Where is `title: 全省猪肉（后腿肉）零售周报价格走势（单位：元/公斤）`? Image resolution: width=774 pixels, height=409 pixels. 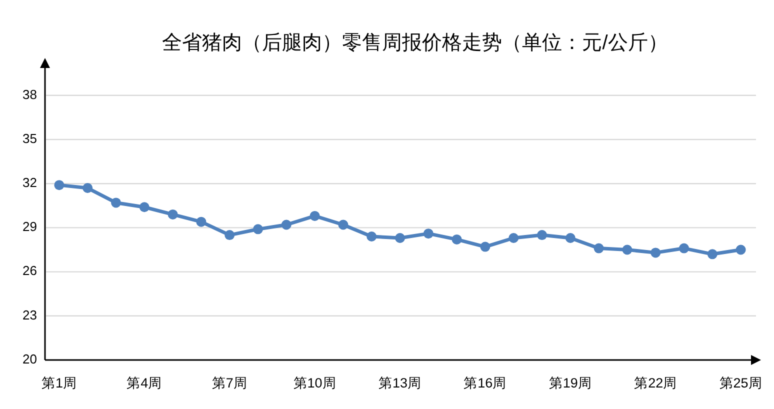 title: 全省猪肉（后腿肉）零售周报价格走势（单位：元/公斤） is located at coordinates (415, 43).